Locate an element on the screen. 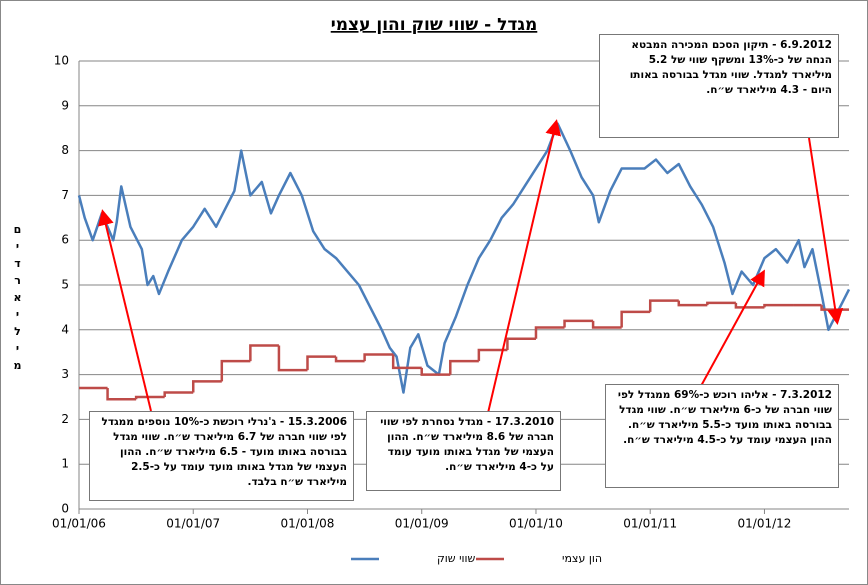  y-tick-label: 9 is located at coordinates (65, 105).